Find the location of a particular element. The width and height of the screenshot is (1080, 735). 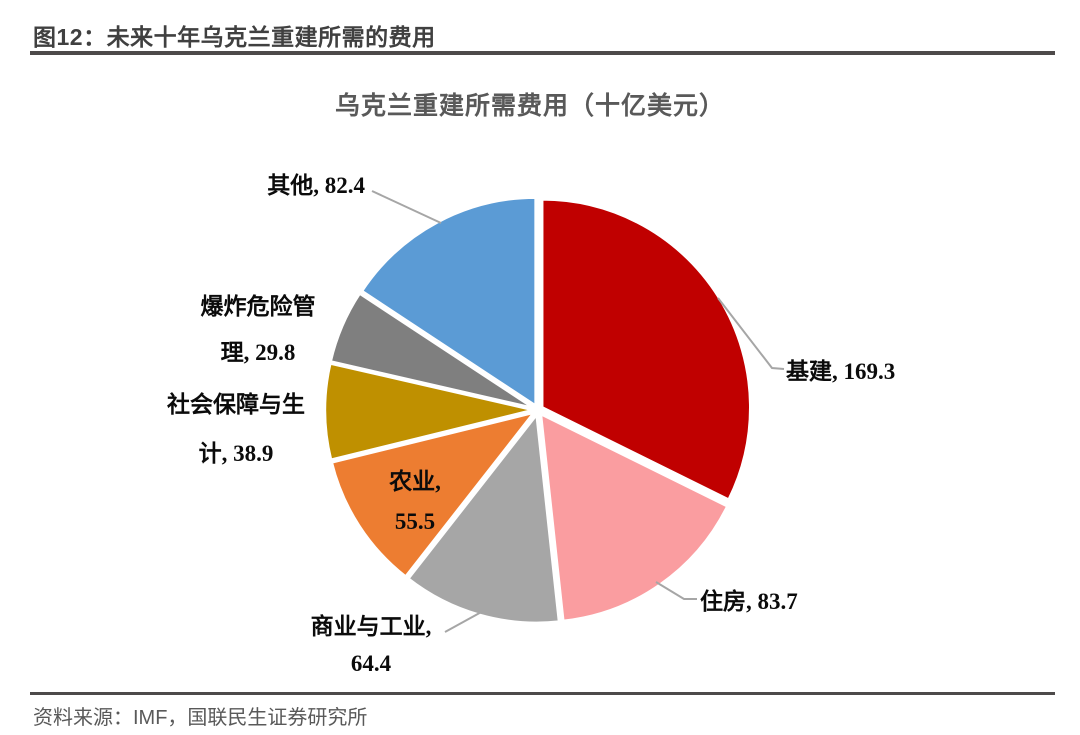

pie-slice-agriculture is located at coordinates (434, 494).